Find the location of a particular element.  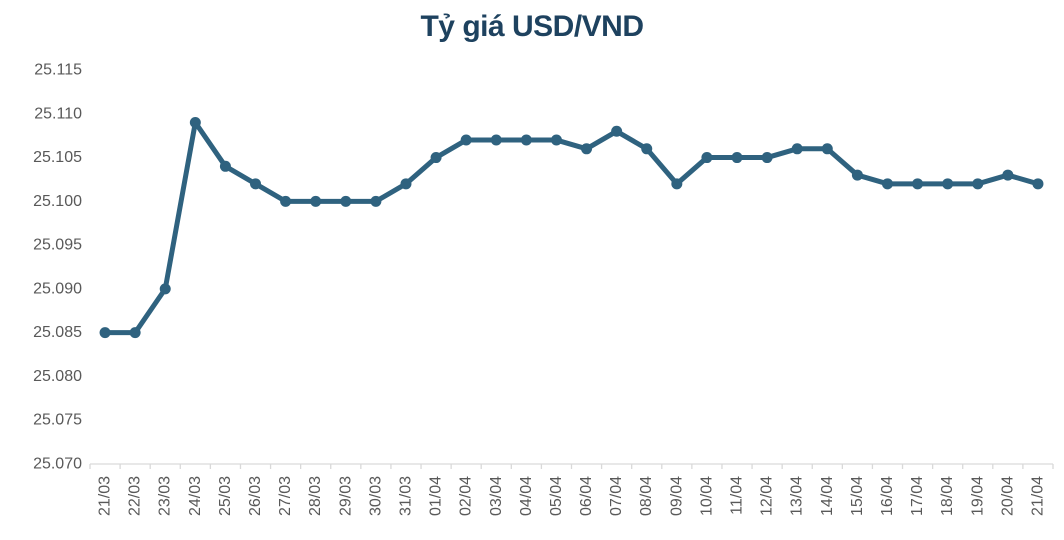

x-axis-tick-label: 02/04 is located at coordinates (466, 496).